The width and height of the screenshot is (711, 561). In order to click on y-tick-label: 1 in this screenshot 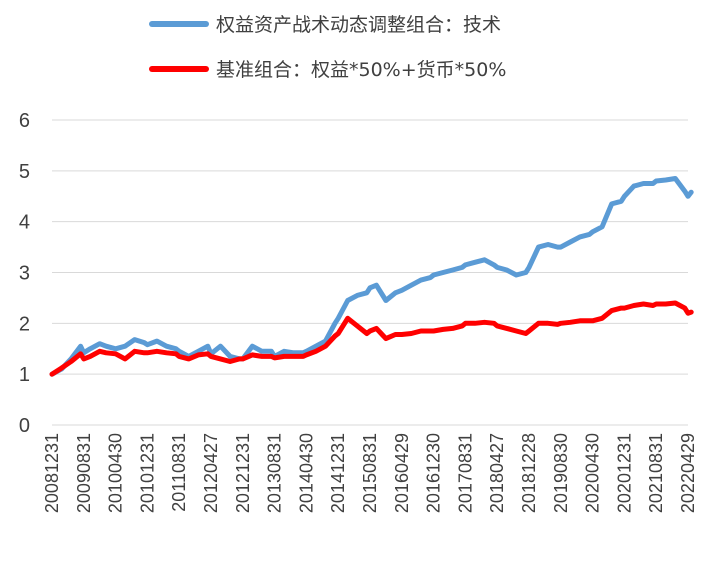, I will do `click(24, 375)`.